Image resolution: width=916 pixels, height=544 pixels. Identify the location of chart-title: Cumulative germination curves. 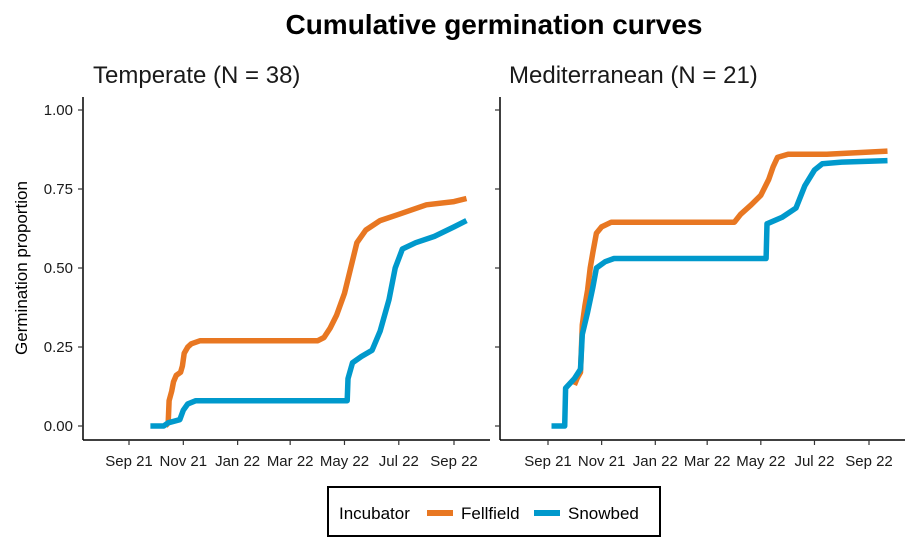
(493, 24).